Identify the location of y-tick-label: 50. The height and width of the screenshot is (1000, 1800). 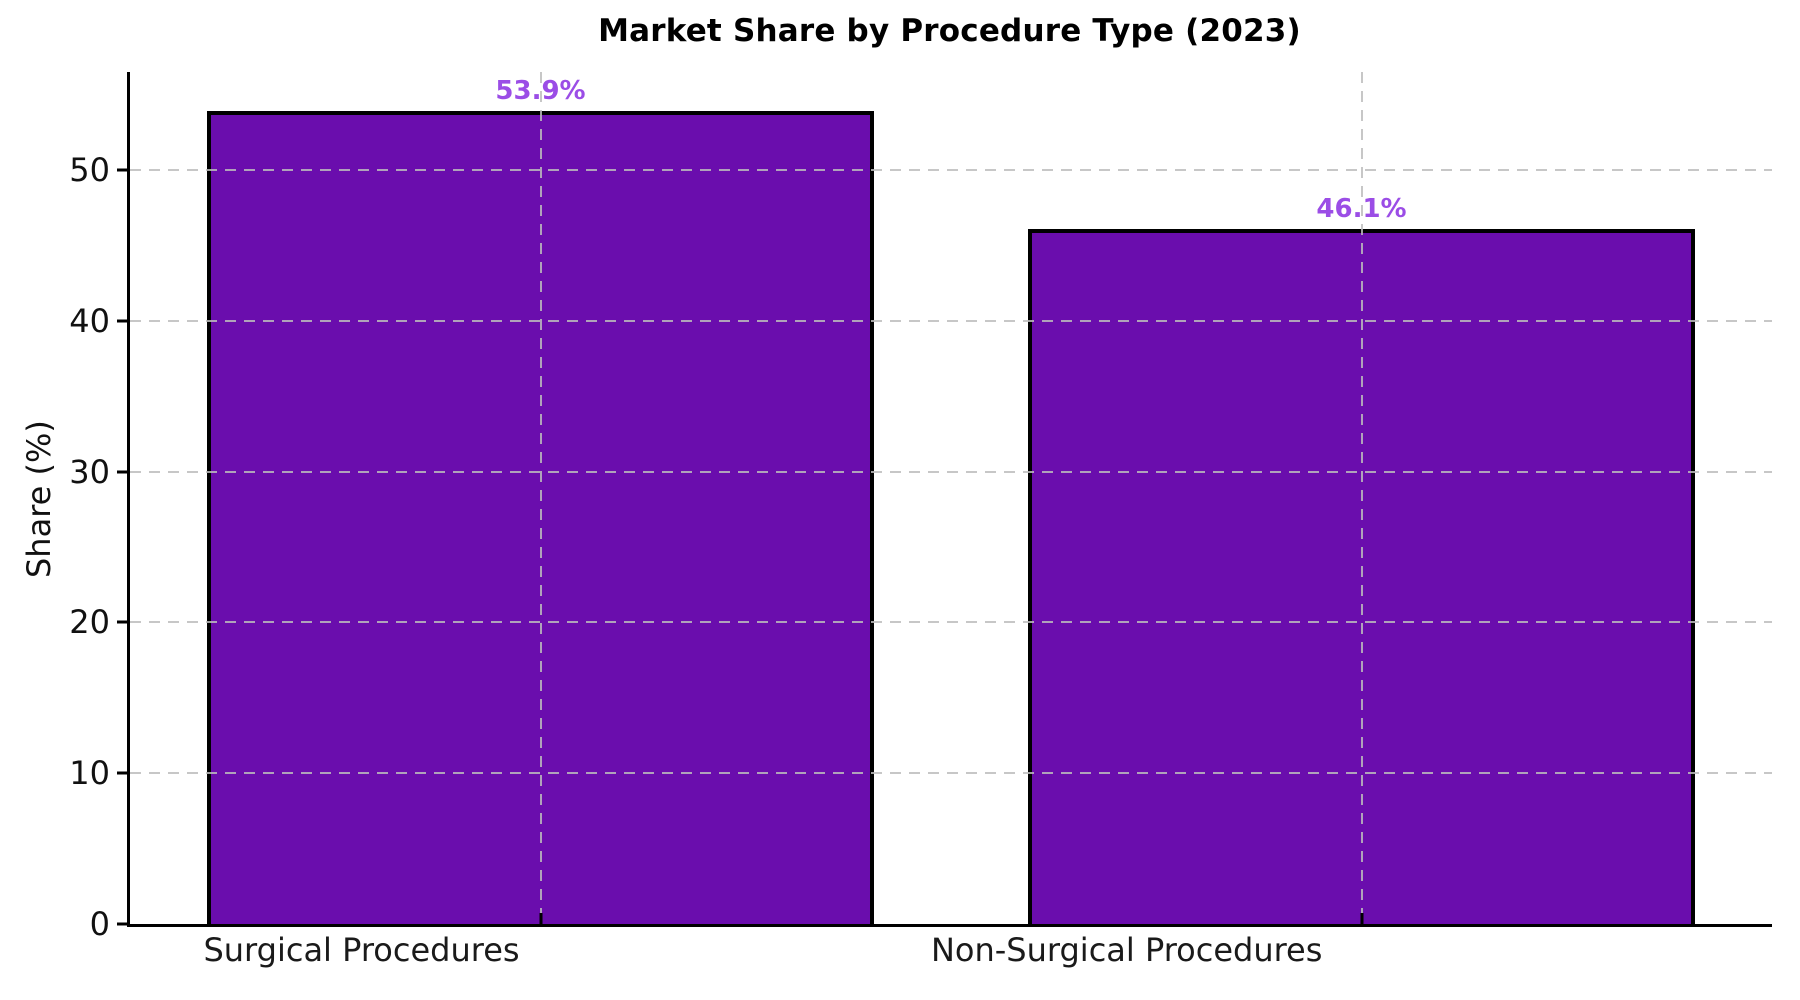
(89, 170).